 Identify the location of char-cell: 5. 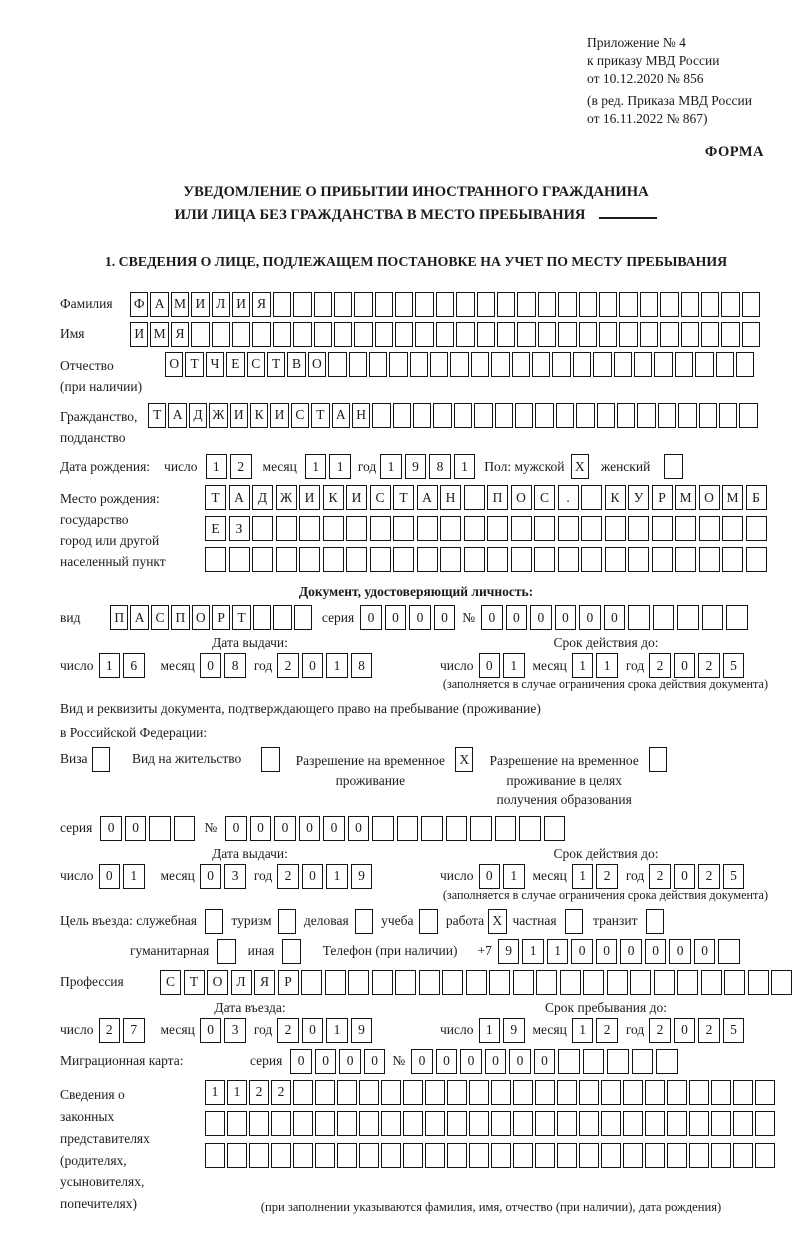
(733, 666).